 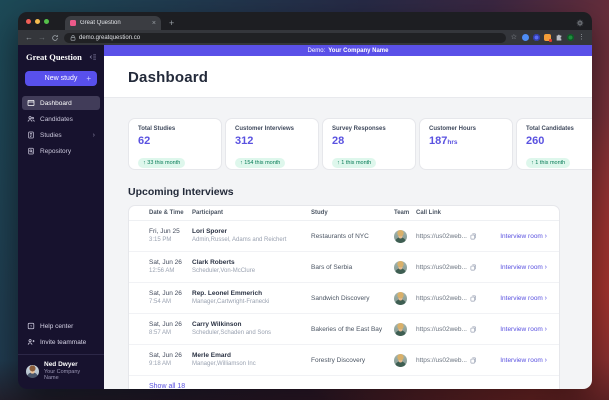 What do you see at coordinates (61, 78) in the screenshot?
I see `new-study-button: New study +` at bounding box center [61, 78].